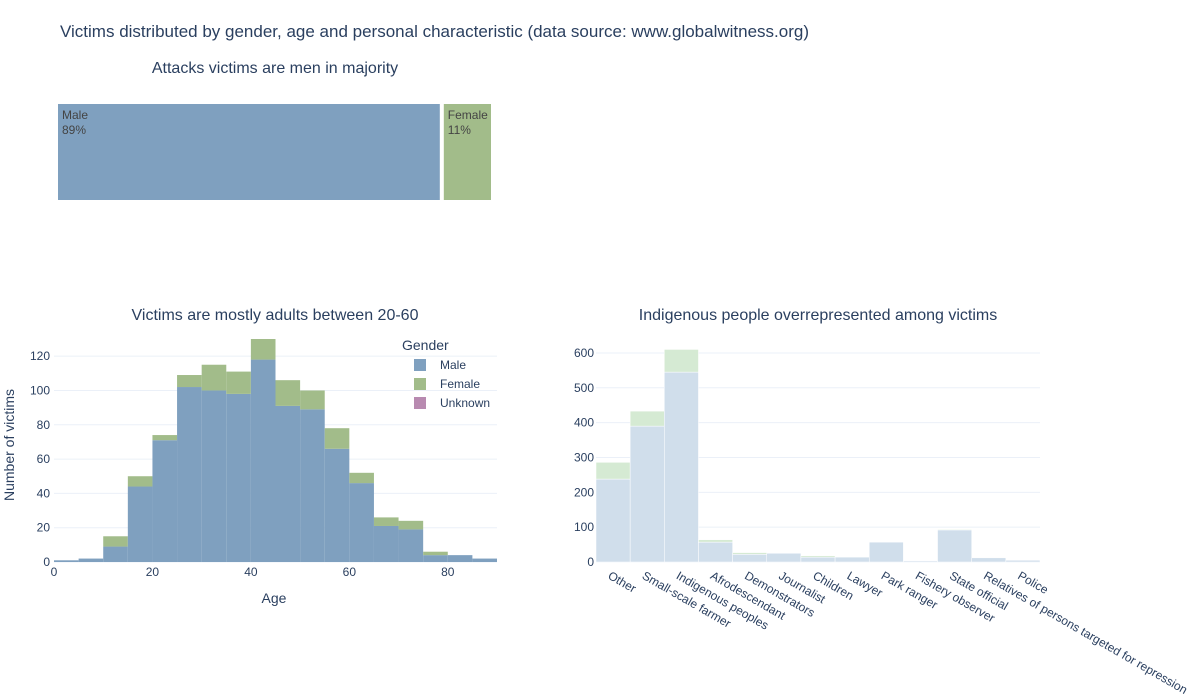  What do you see at coordinates (584, 353) in the screenshot?
I see `char-y-tick: 600` at bounding box center [584, 353].